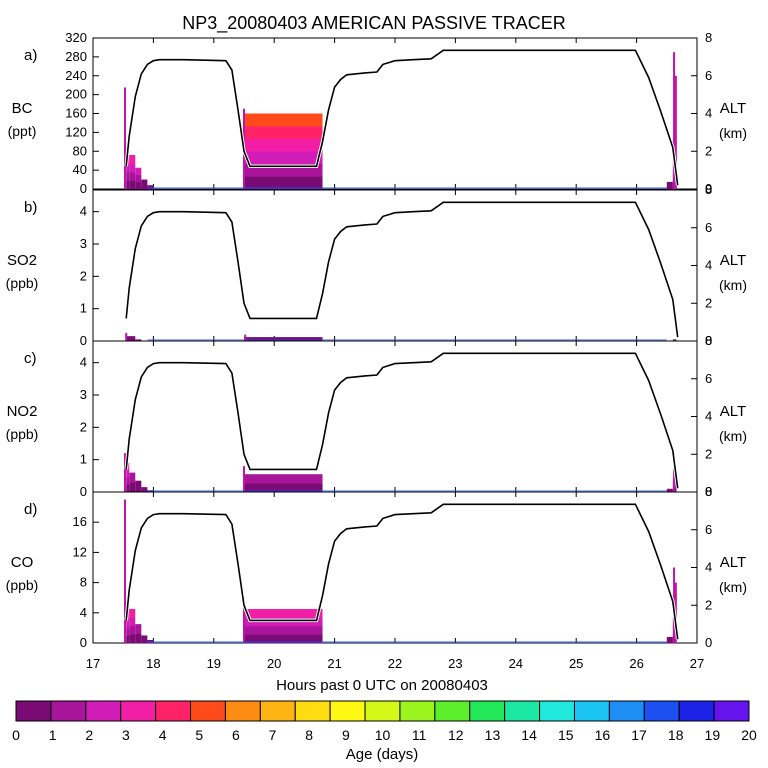  What do you see at coordinates (30, 358) in the screenshot?
I see `panel-tag: c)` at bounding box center [30, 358].